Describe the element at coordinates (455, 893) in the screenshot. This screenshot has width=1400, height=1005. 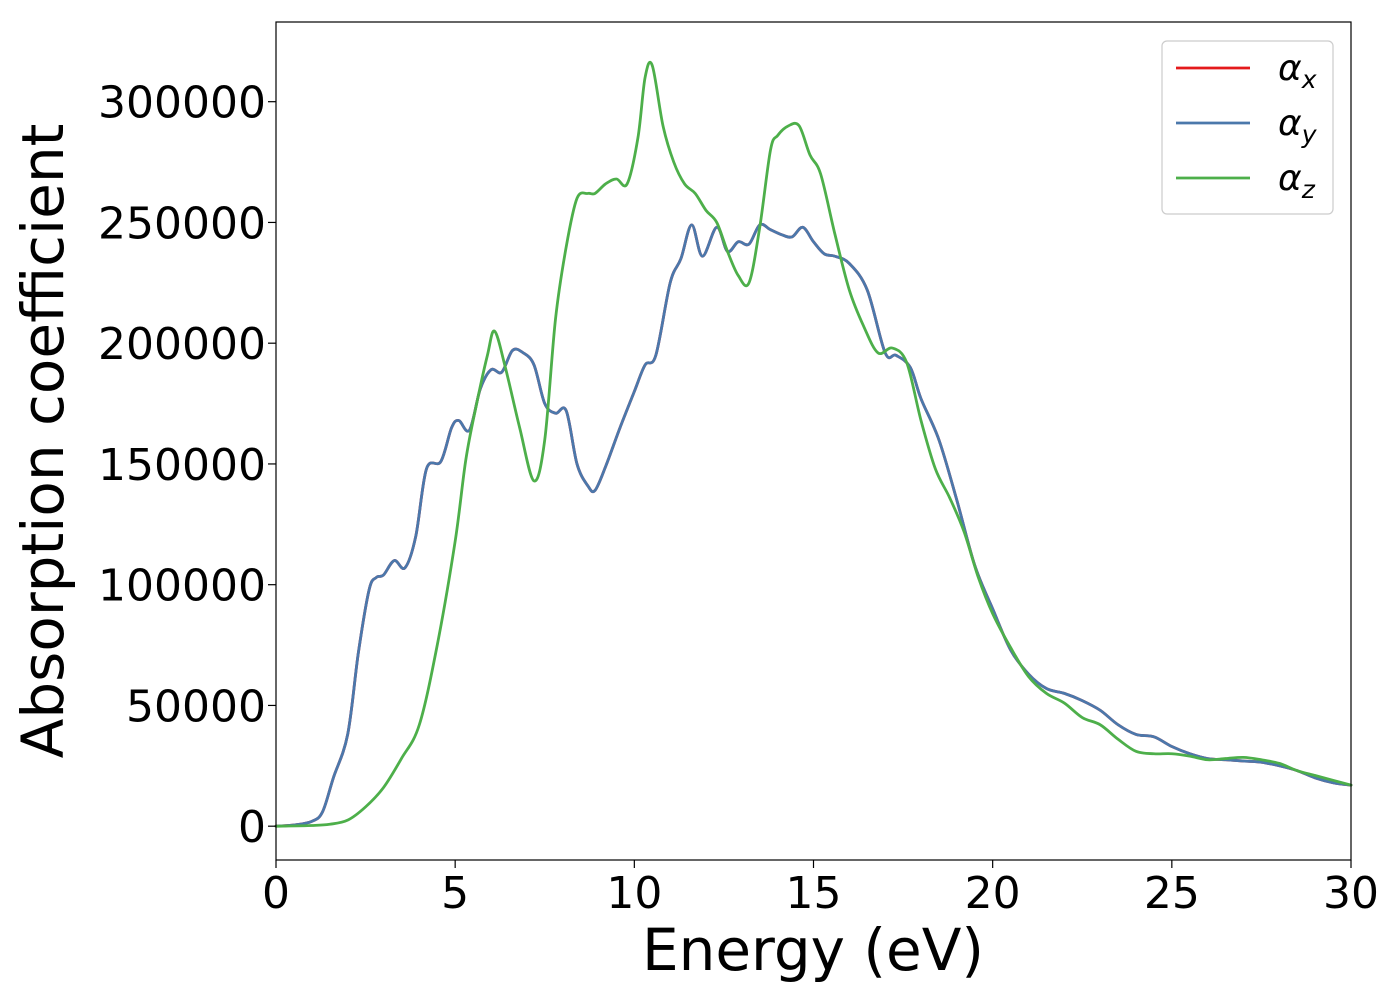
I see `x-tick-label: 5` at that location.